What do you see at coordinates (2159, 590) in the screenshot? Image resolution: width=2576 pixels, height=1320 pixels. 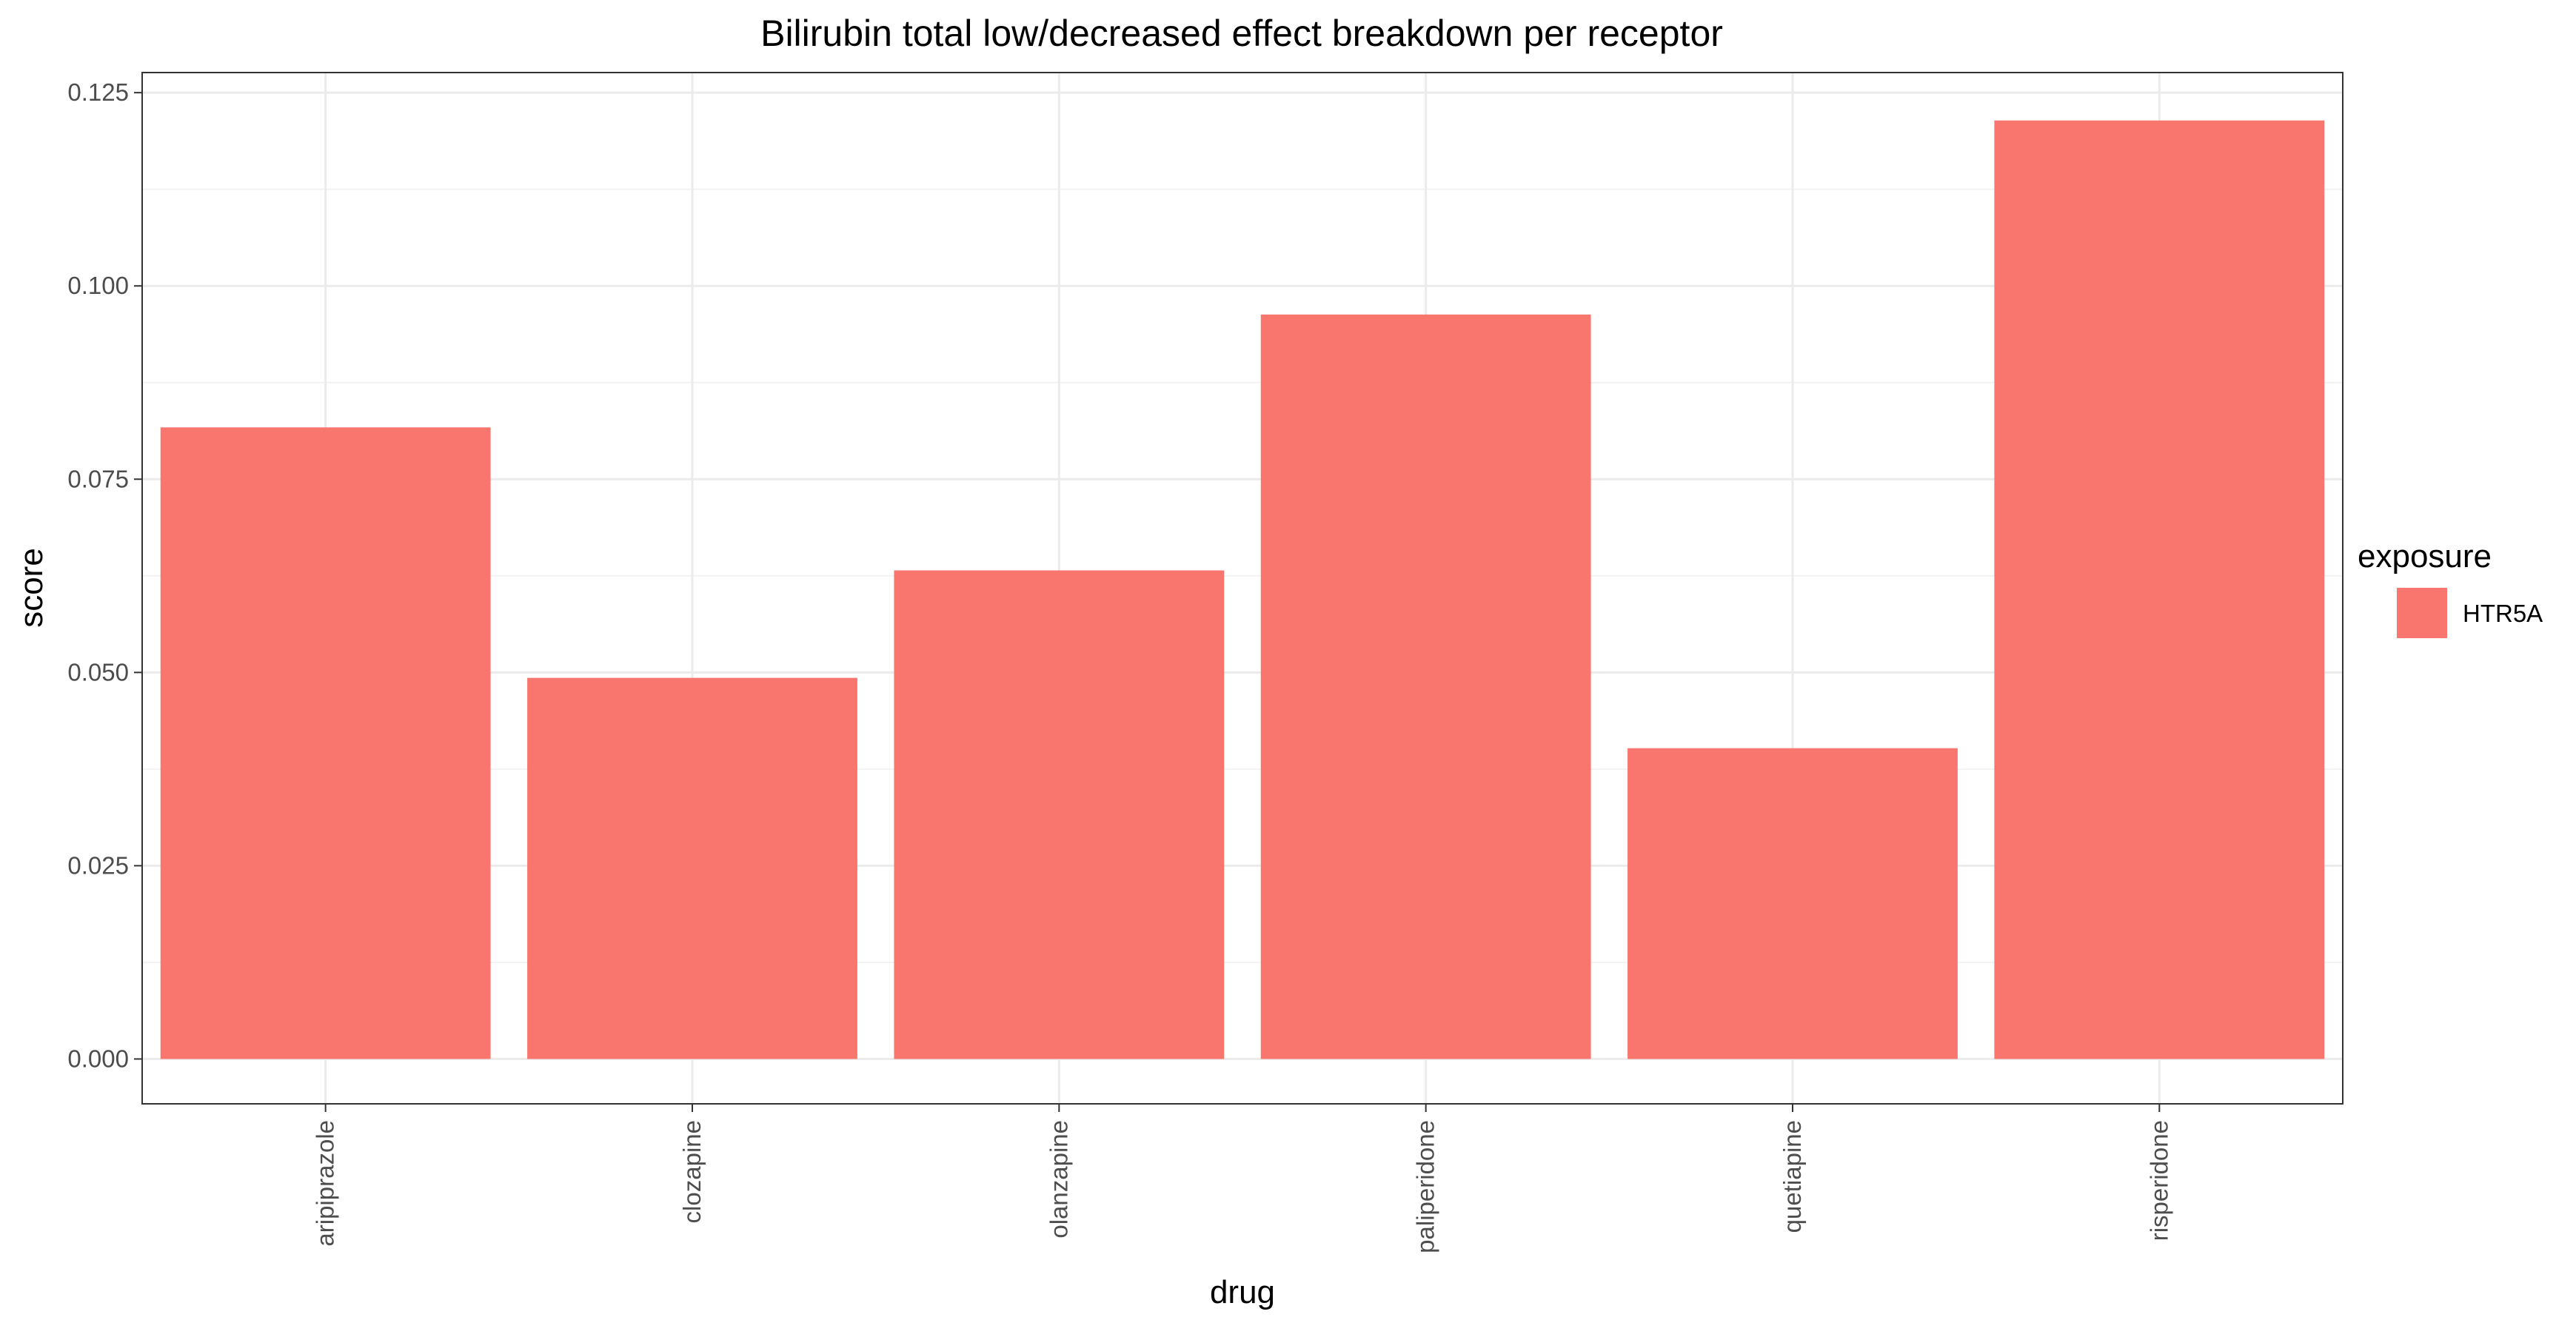 I see `bar-risperidone` at bounding box center [2159, 590].